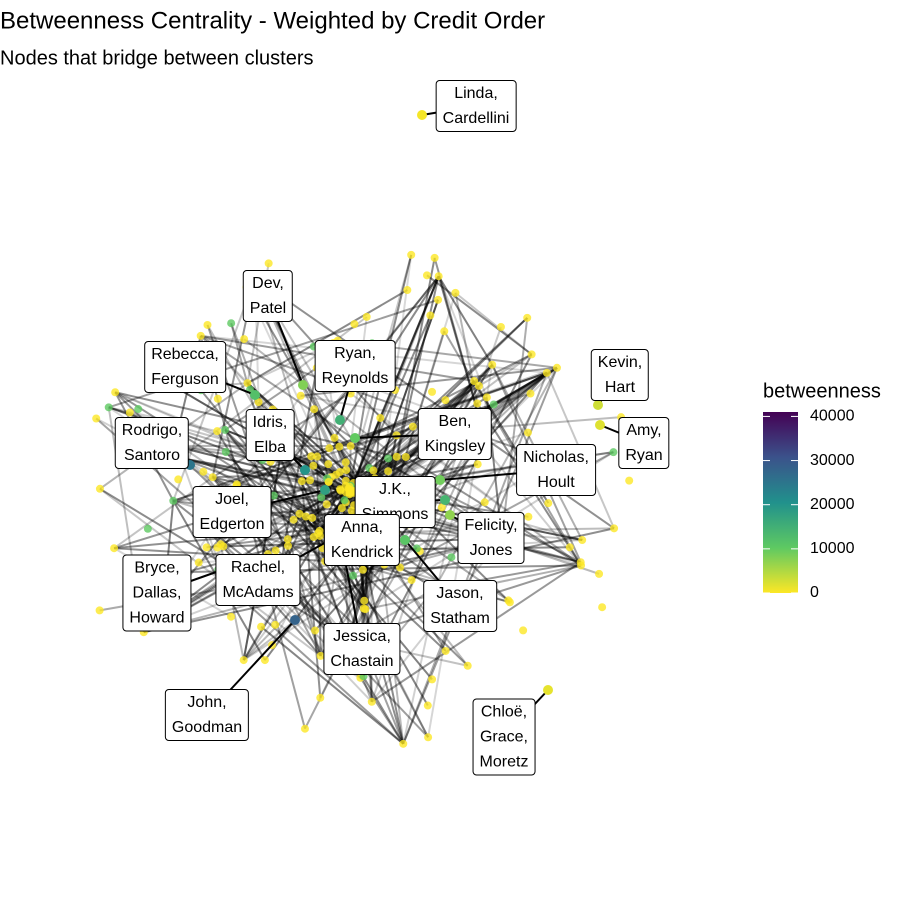  I want to click on node-label: Felicity, Jones, so click(491, 538).